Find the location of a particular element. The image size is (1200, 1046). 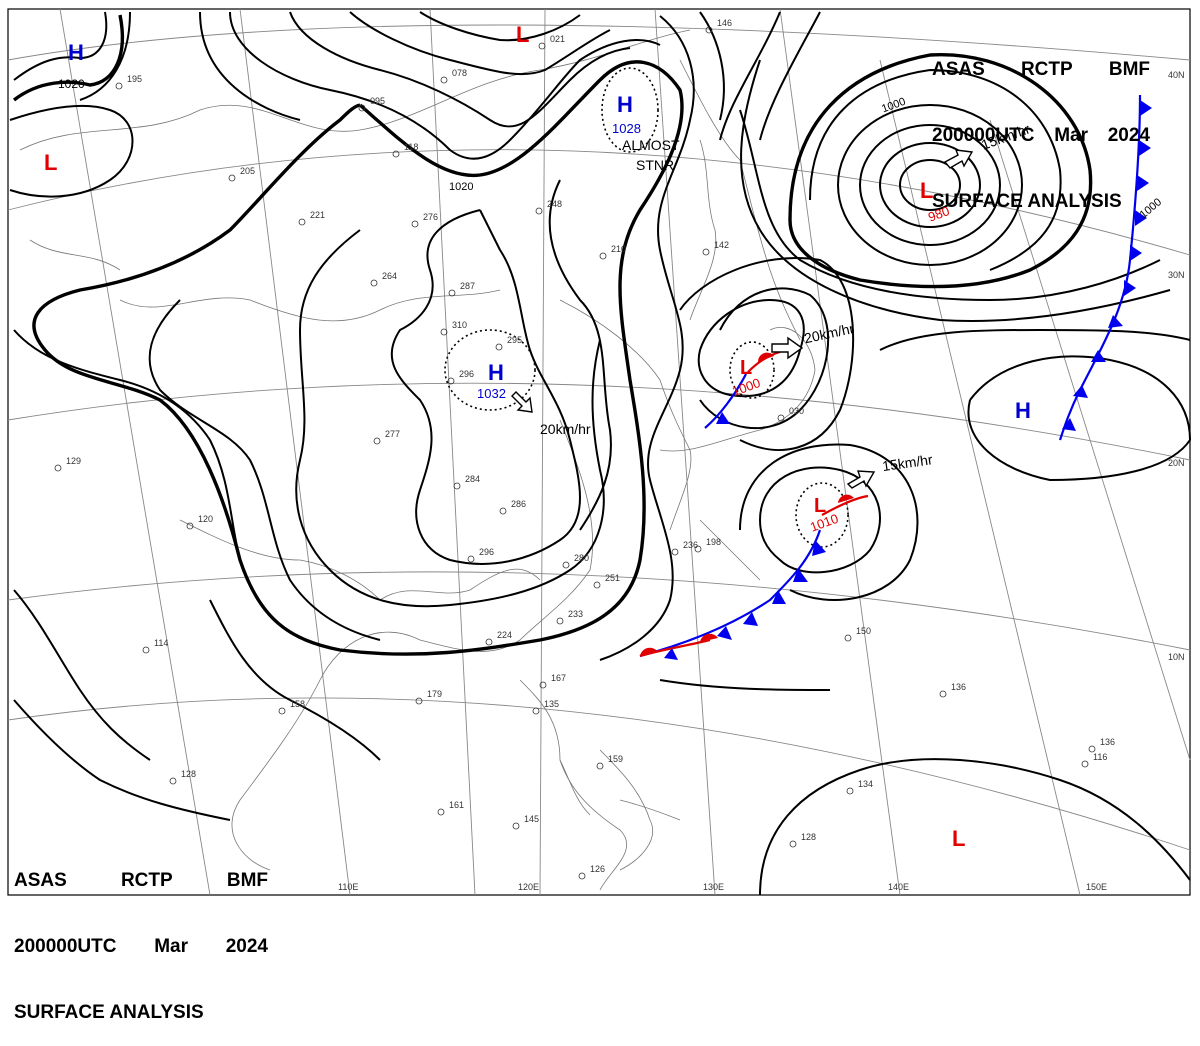

station-pressure-value: 078 is located at coordinates (459, 73).